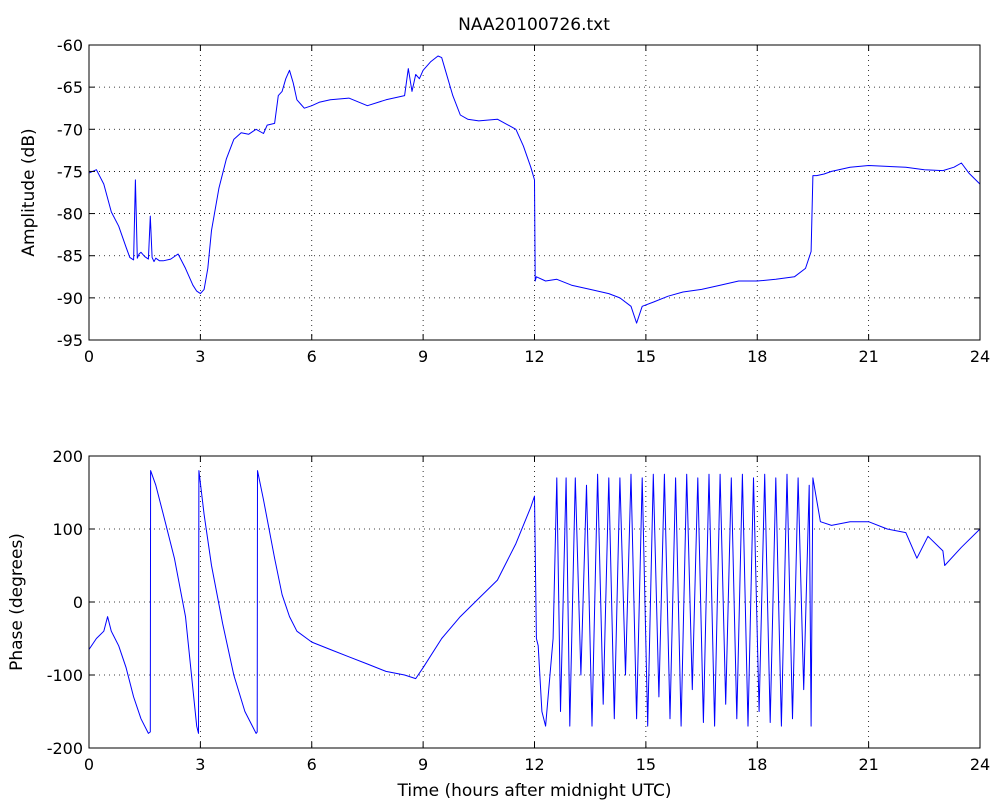 This screenshot has height=806, width=998. I want to click on phase-x-tick-label: 6, so click(312, 764).